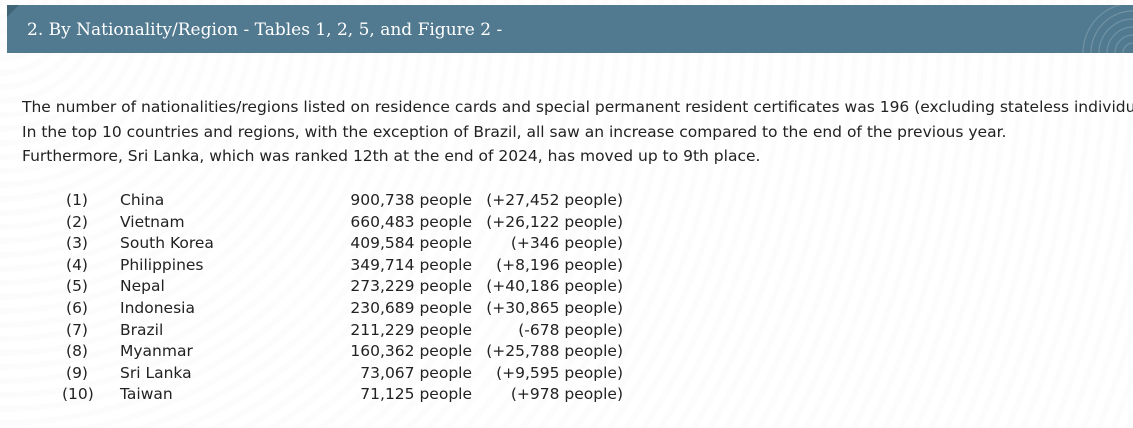 The height and width of the screenshot is (428, 1133). I want to click on country-name: Vietnam, so click(152, 221).